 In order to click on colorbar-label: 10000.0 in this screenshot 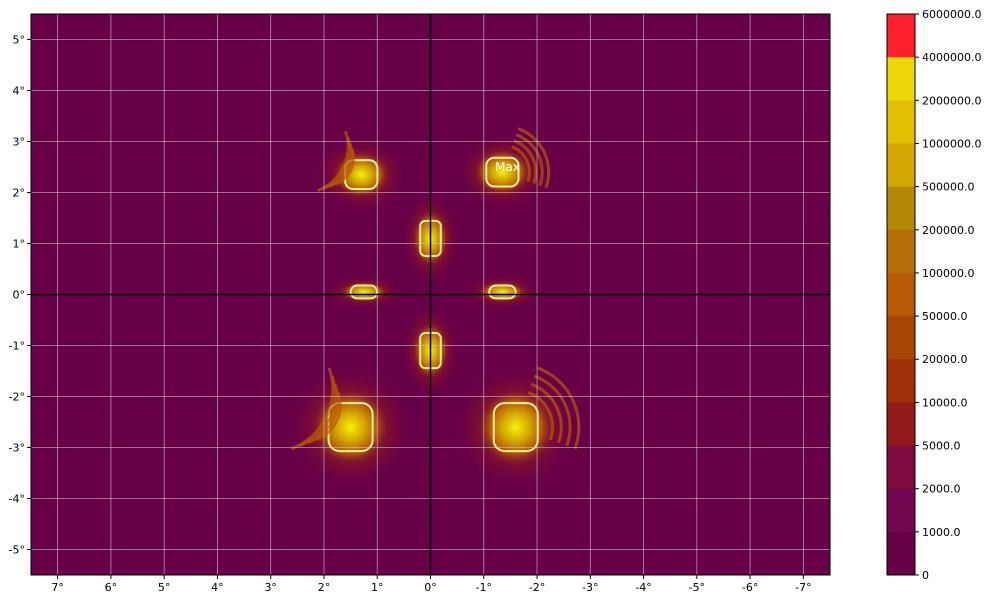, I will do `click(945, 402)`.